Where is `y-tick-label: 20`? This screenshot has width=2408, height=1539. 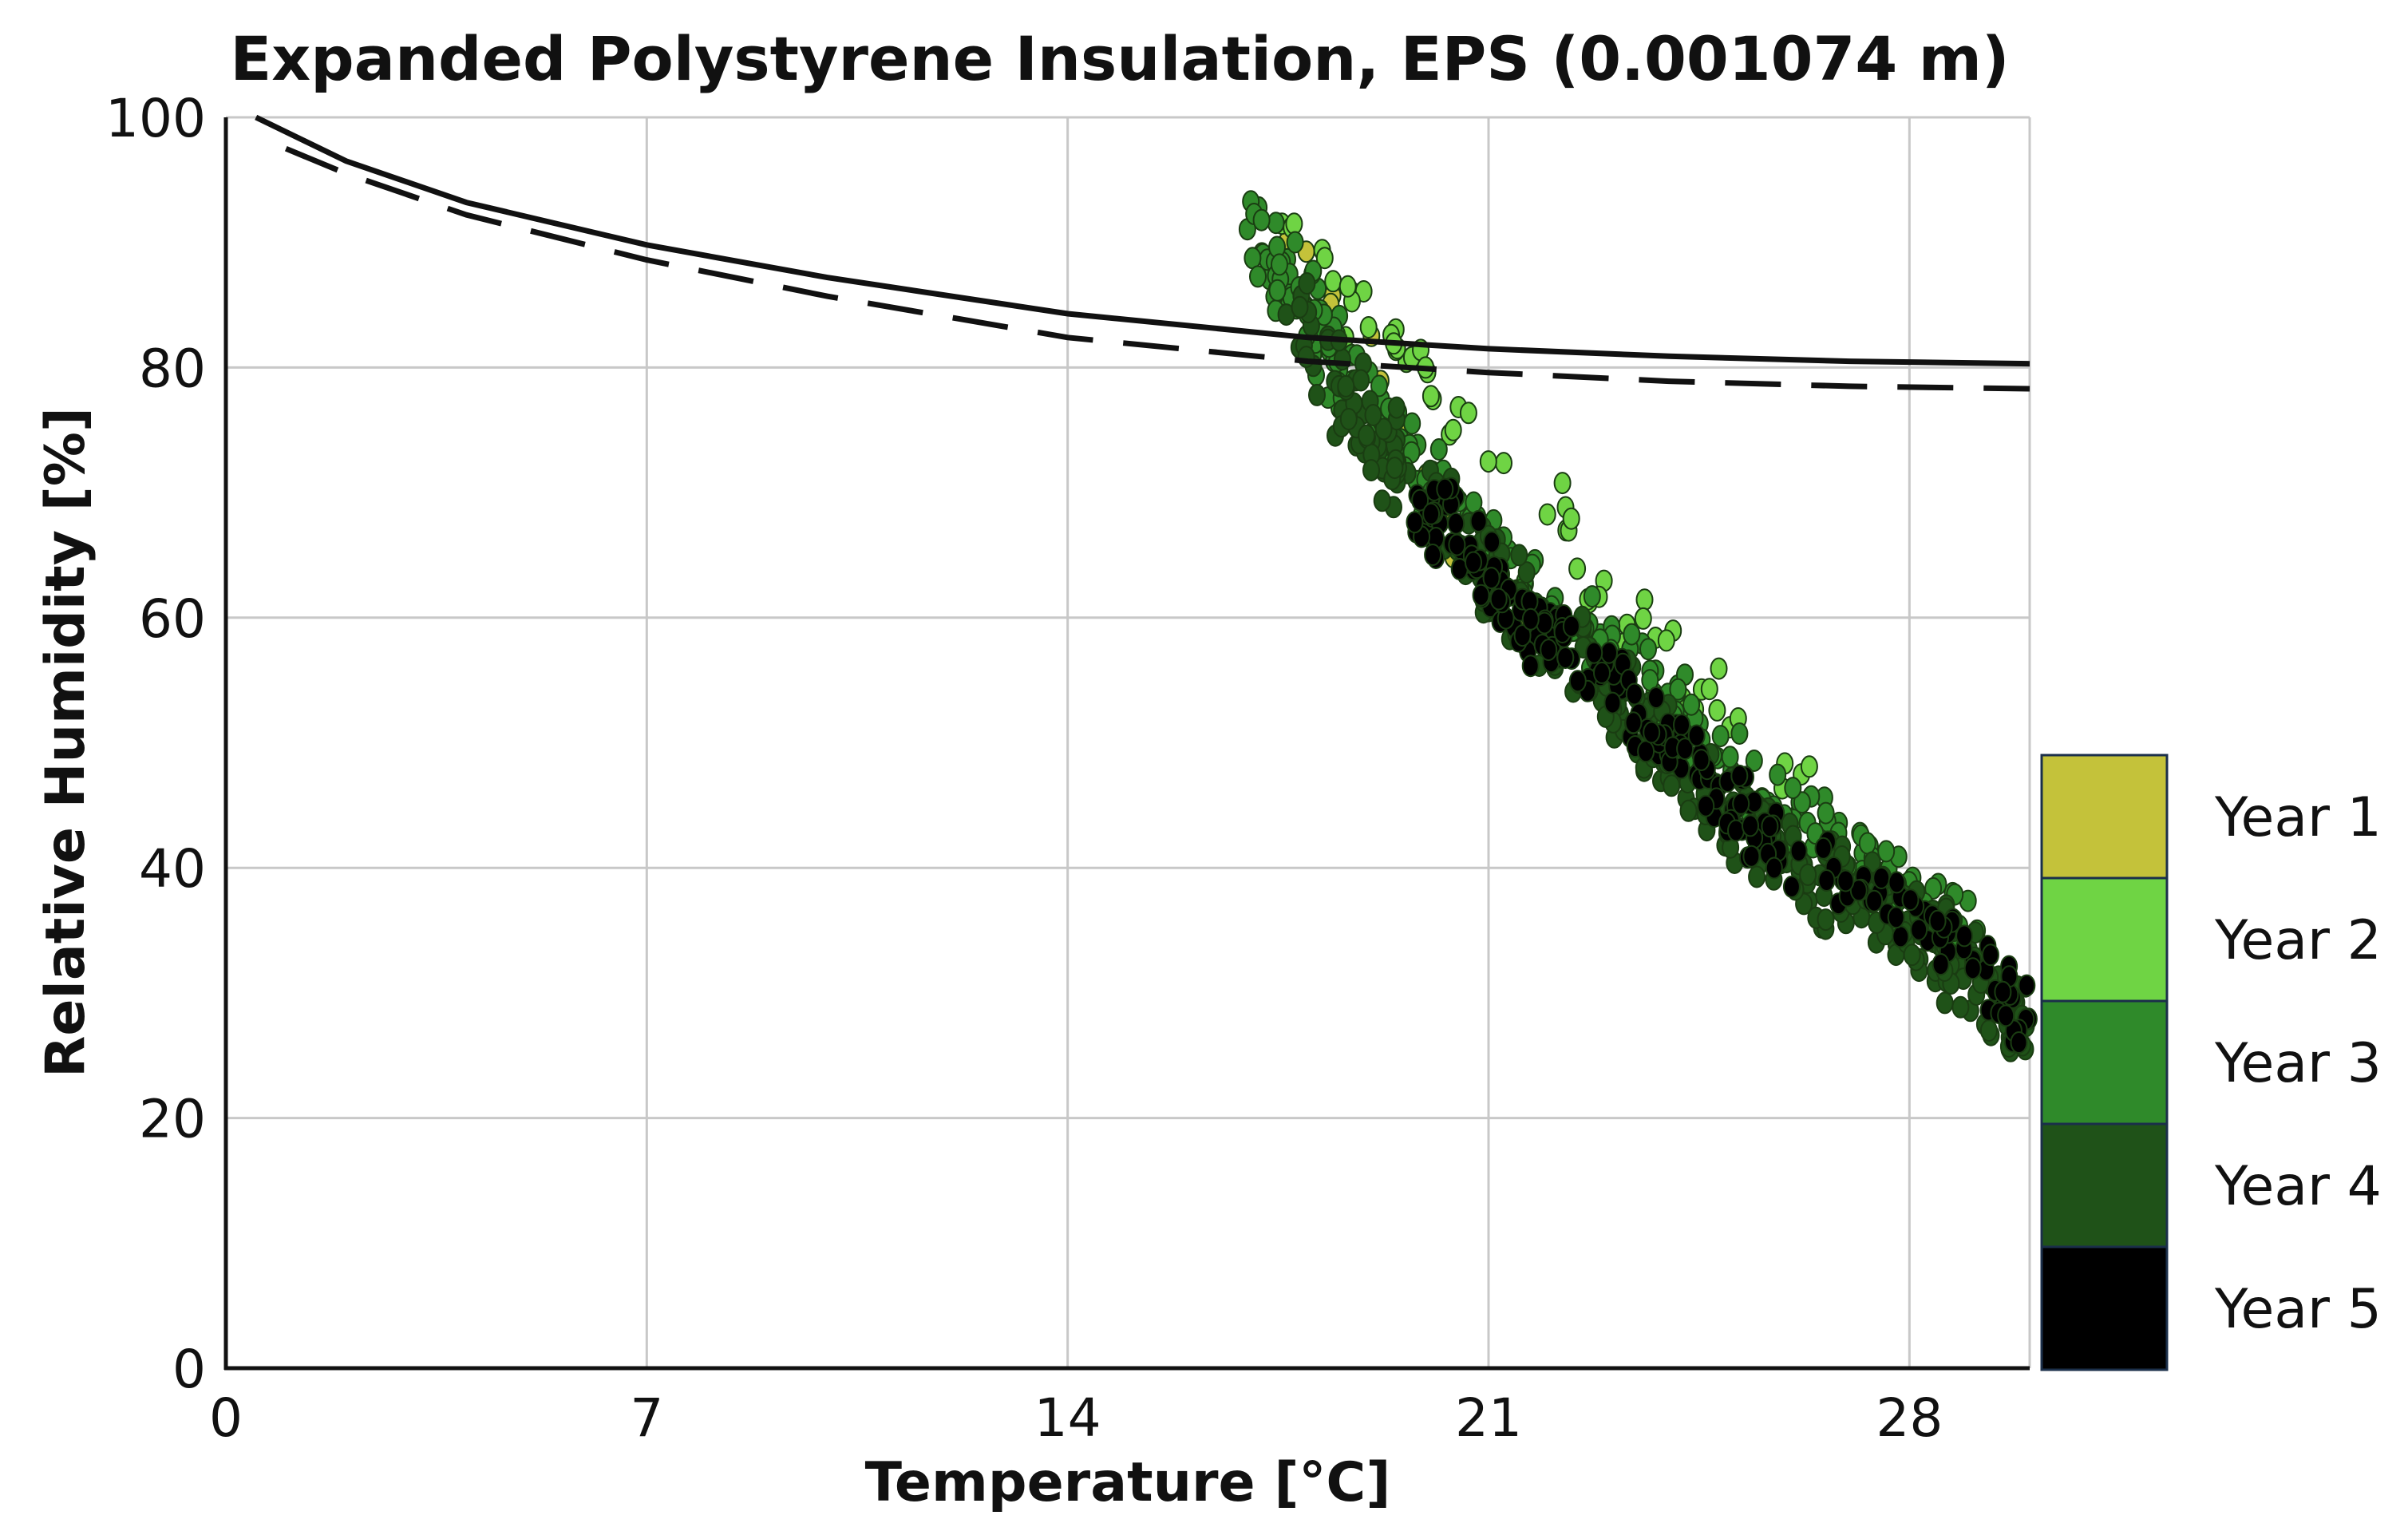 y-tick-label: 20 is located at coordinates (172, 1119).